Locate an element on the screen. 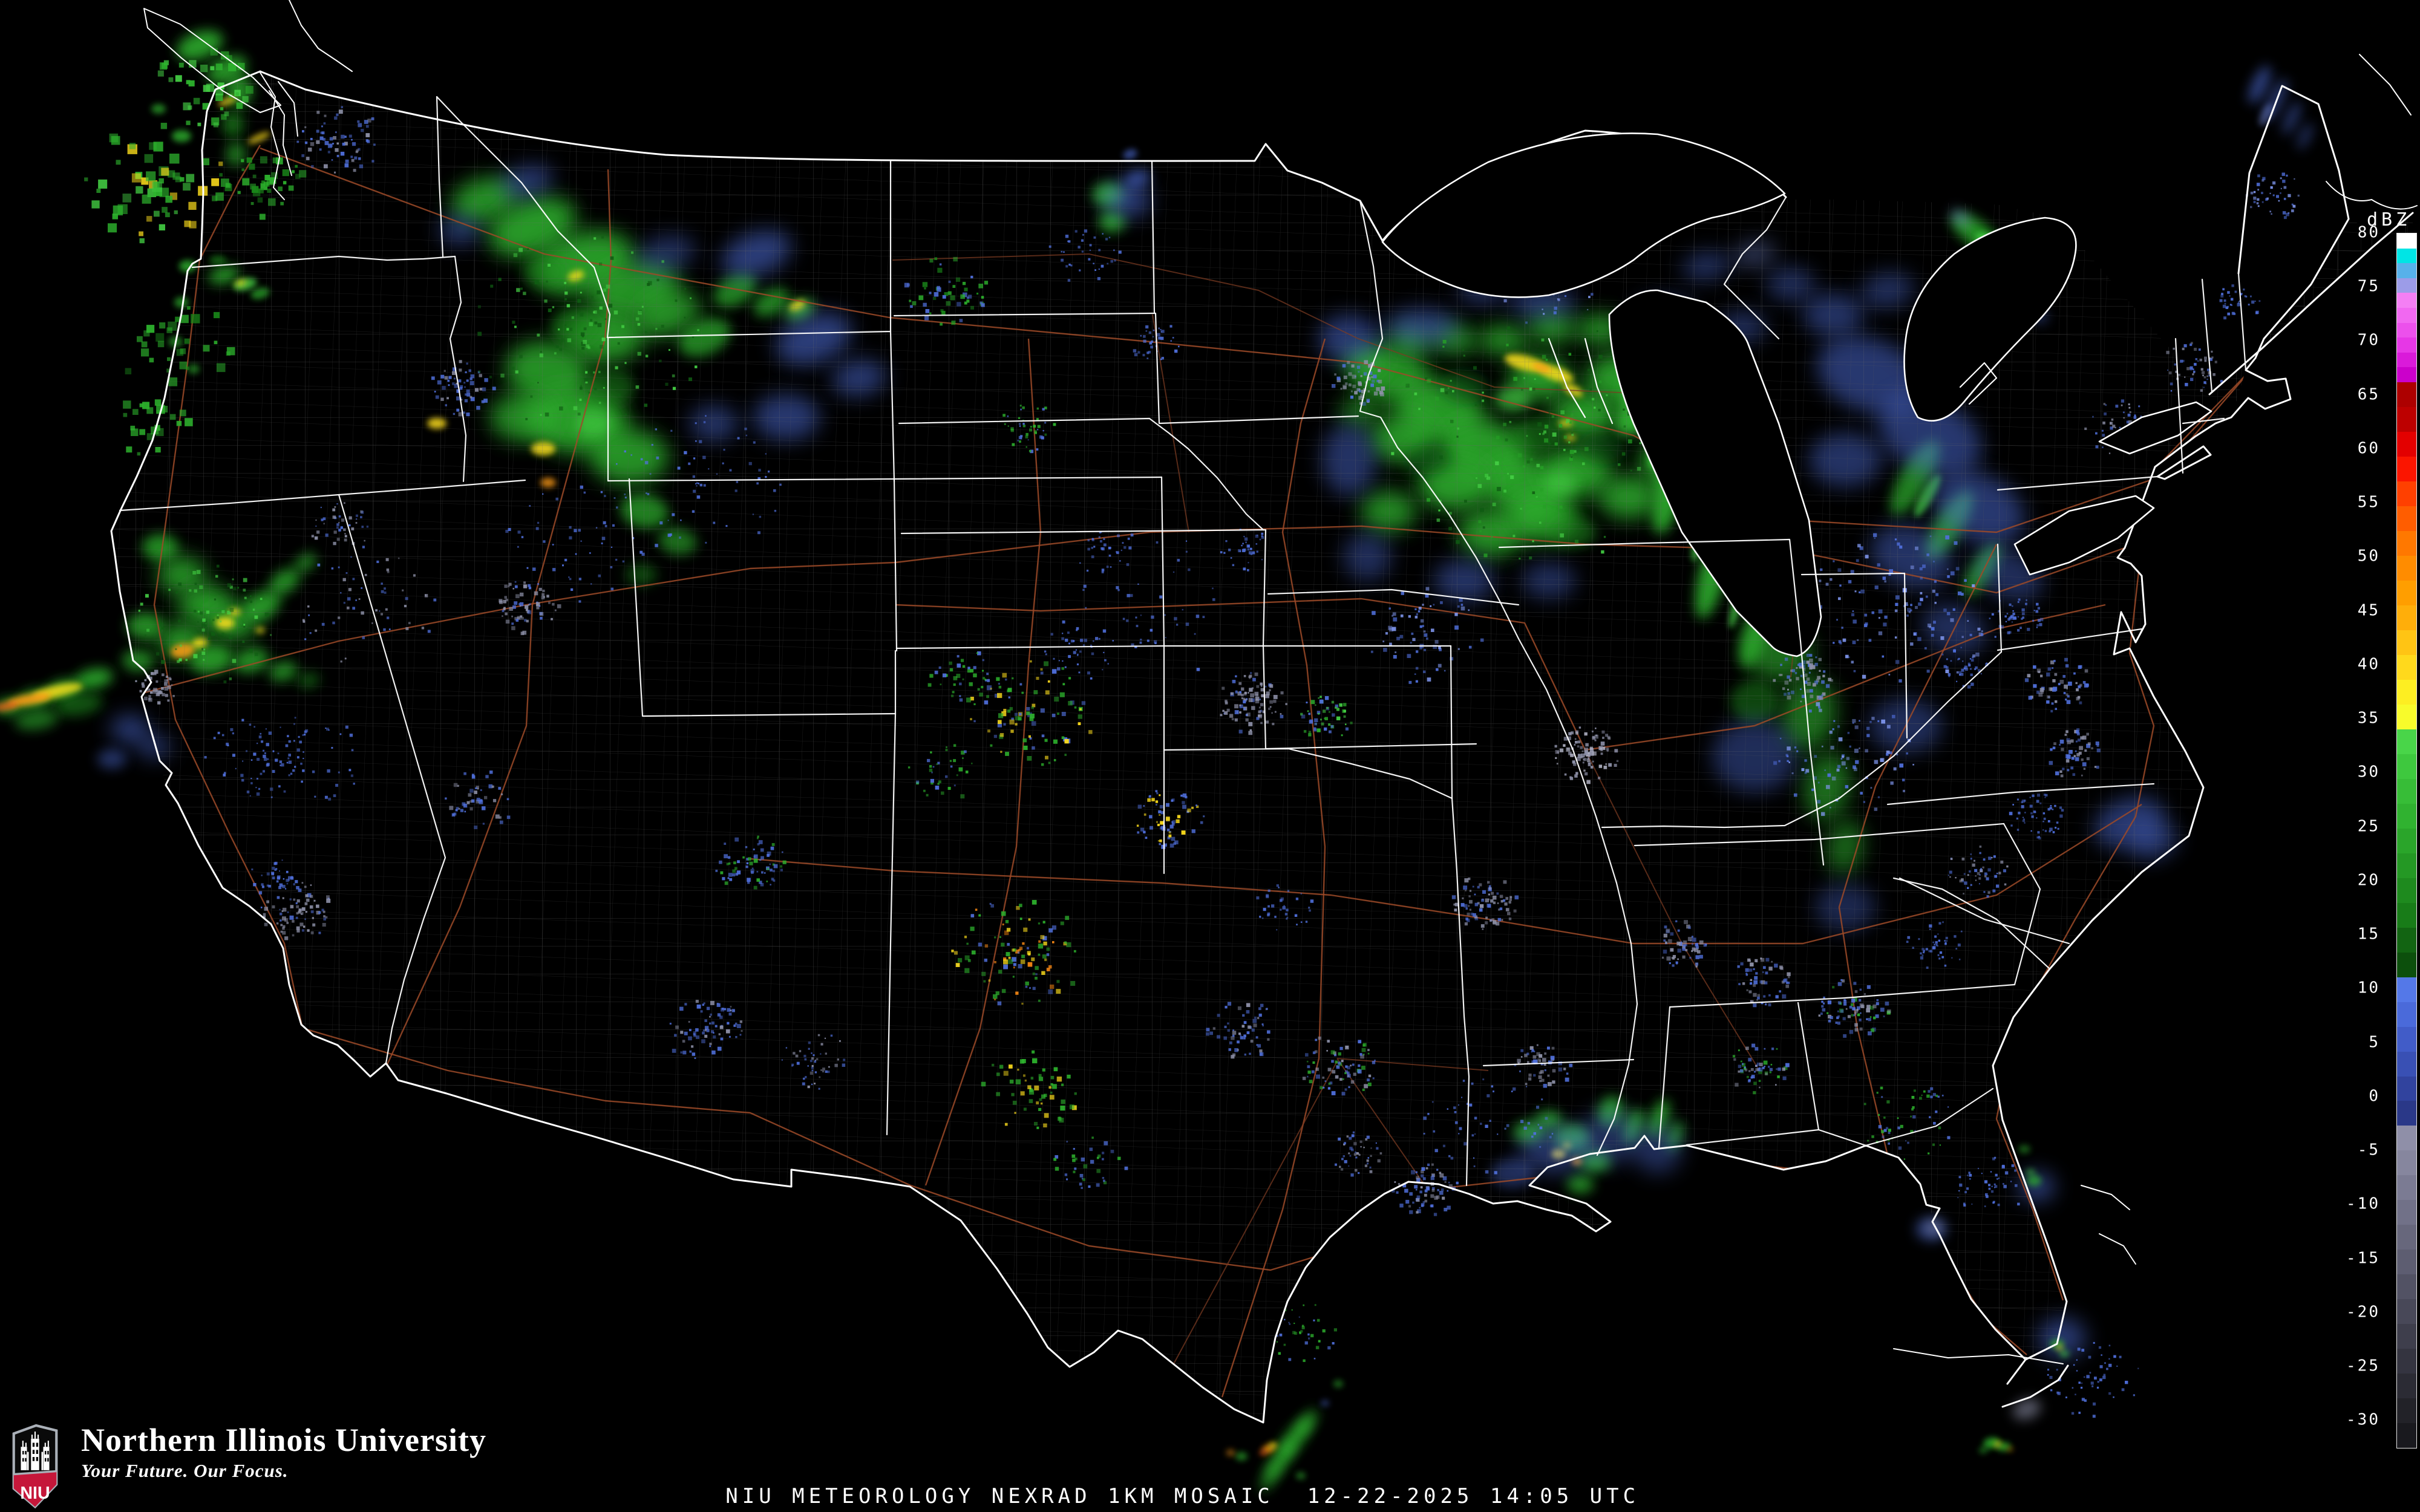  reflectivity-colorbar is located at coordinates (2406, 840).